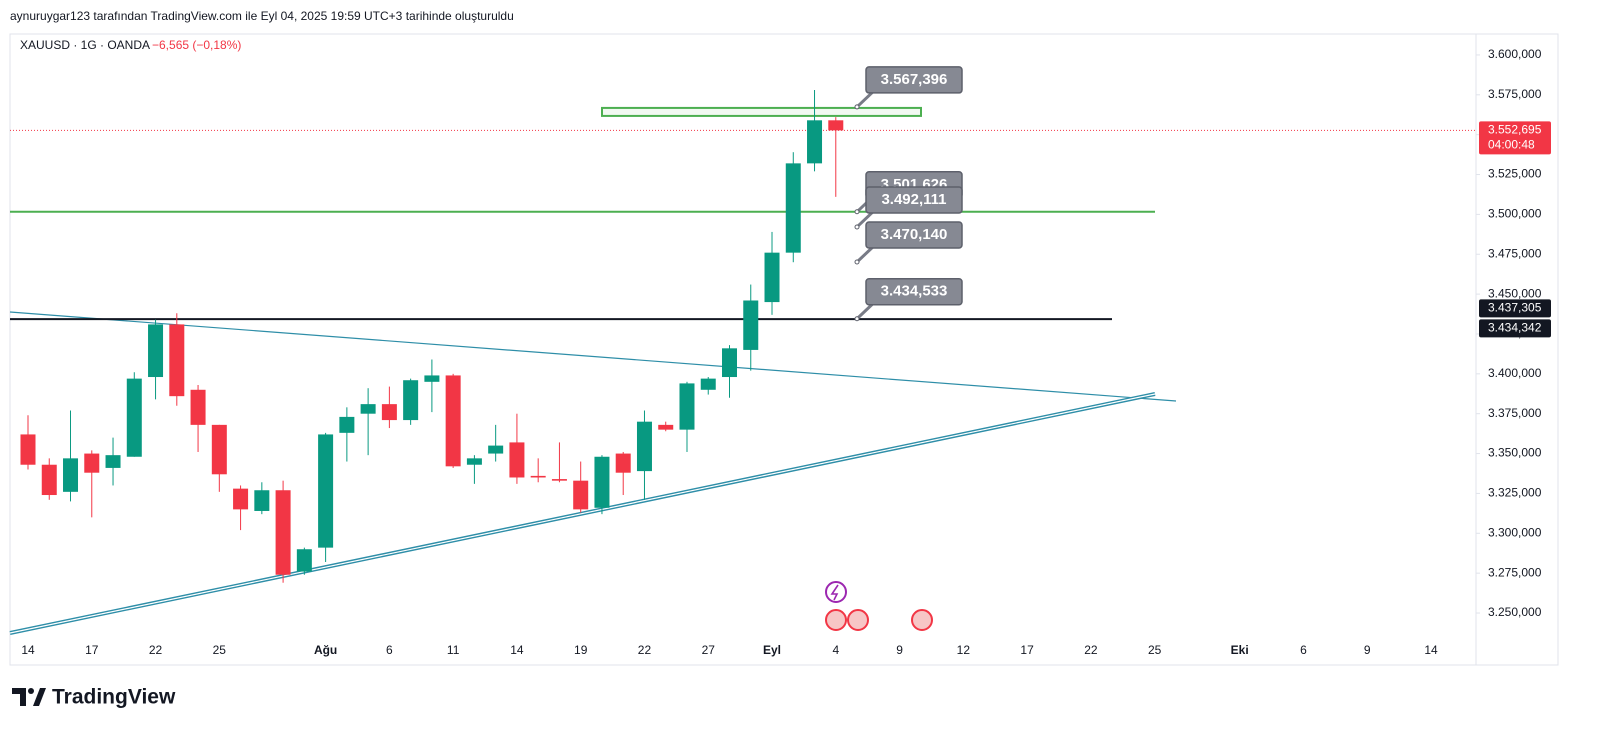 Image resolution: width=1600 pixels, height=745 pixels. What do you see at coordinates (1515, 572) in the screenshot?
I see `y-tick-label: 3.275,000` at bounding box center [1515, 572].